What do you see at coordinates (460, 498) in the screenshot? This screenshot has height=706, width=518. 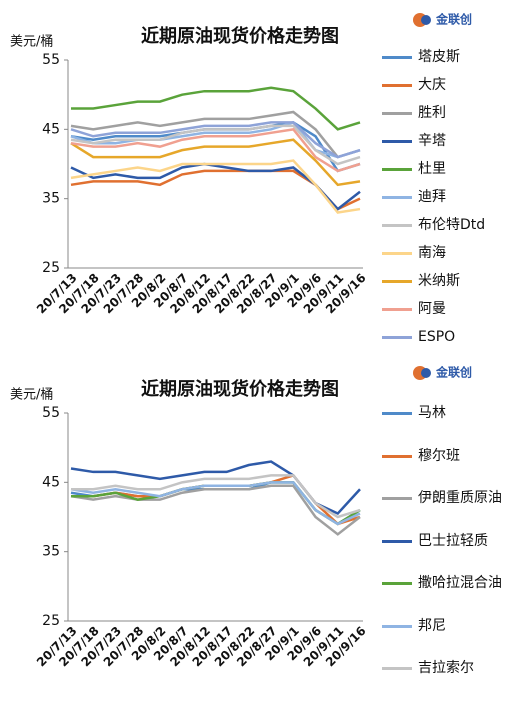 I see `legend-label: 伊朗重质原油` at bounding box center [460, 498].